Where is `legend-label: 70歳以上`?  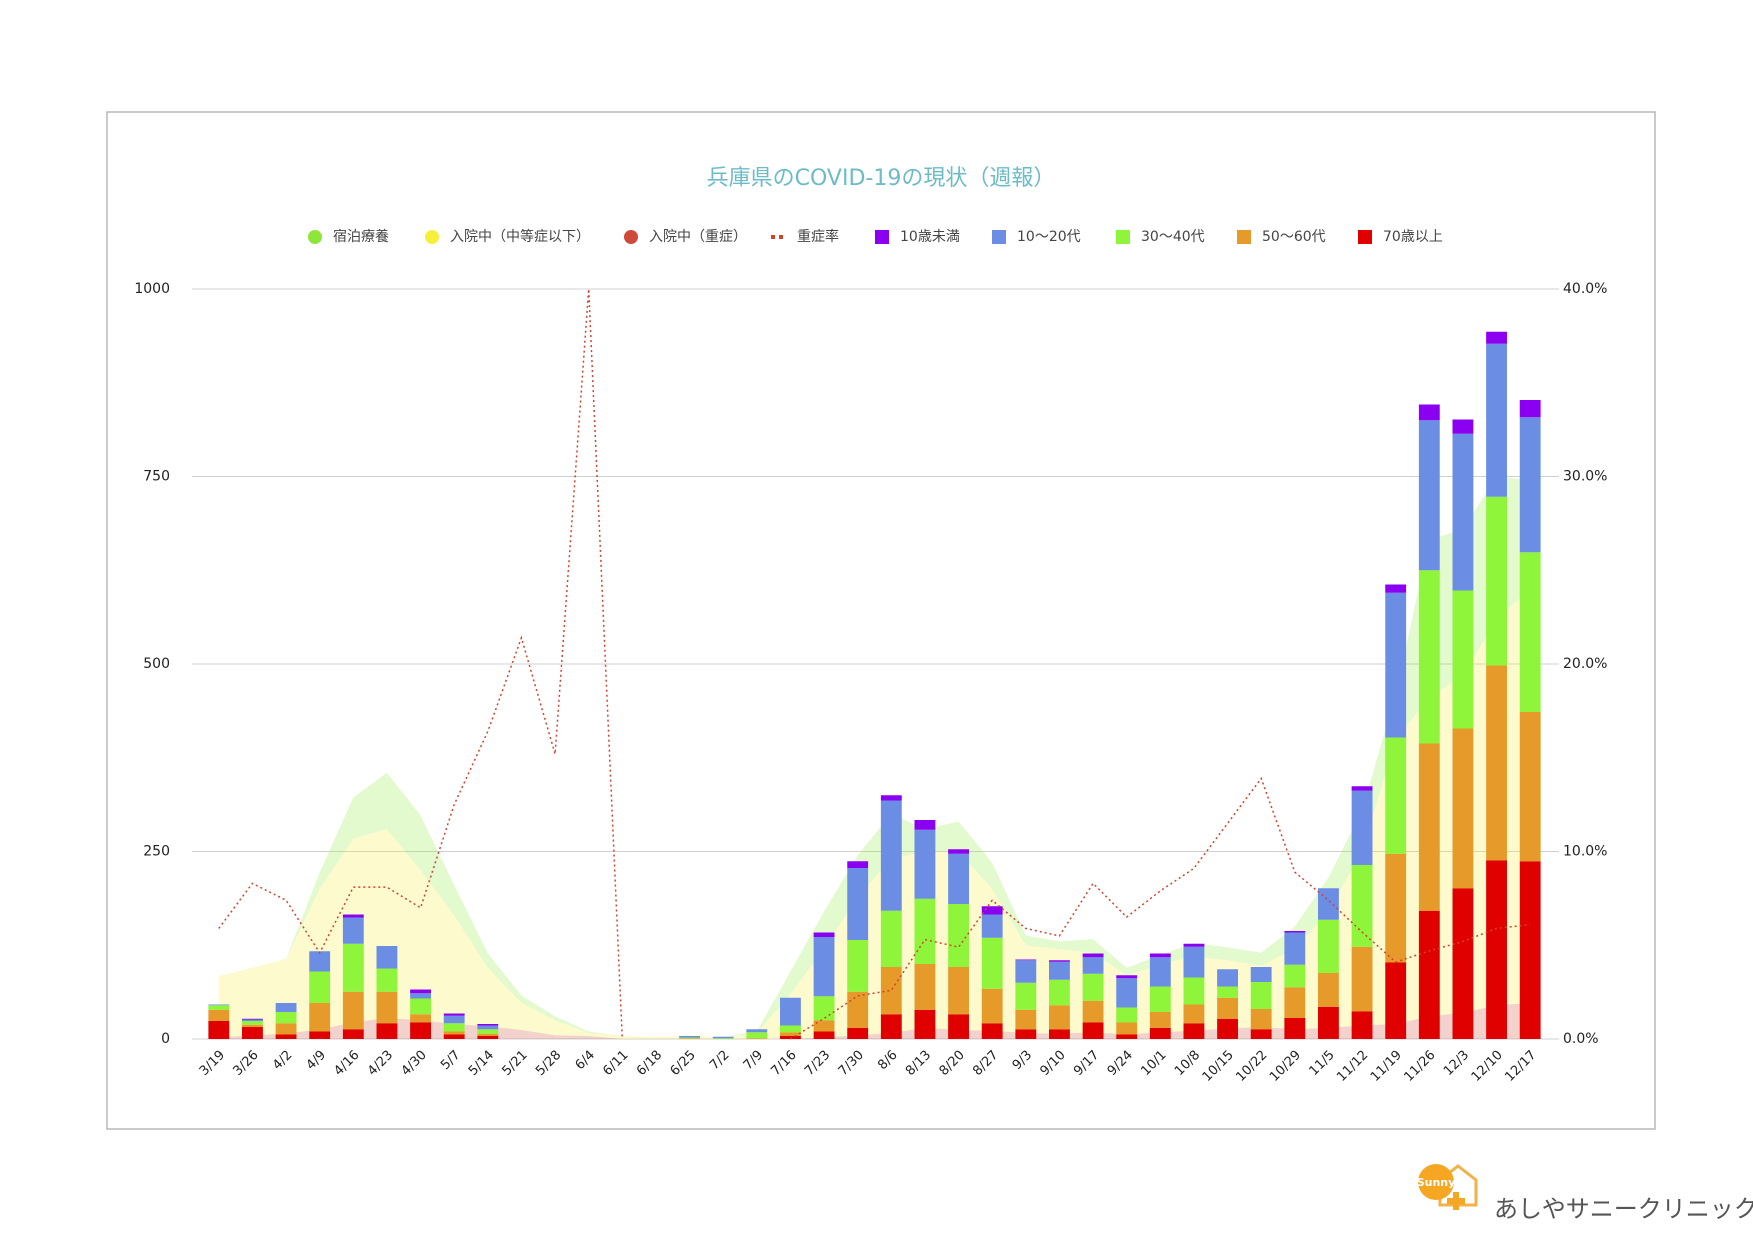 legend-label: 70歳以上 is located at coordinates (1413, 237).